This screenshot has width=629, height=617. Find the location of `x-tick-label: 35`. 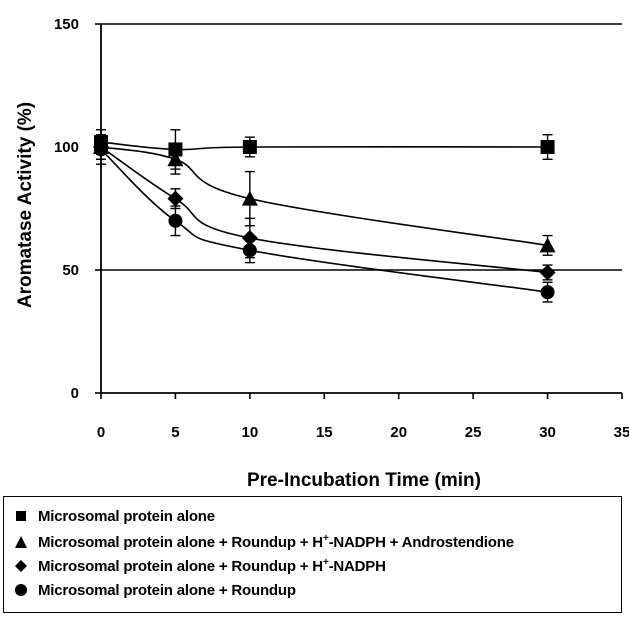

x-tick-label: 35 is located at coordinates (621, 432).